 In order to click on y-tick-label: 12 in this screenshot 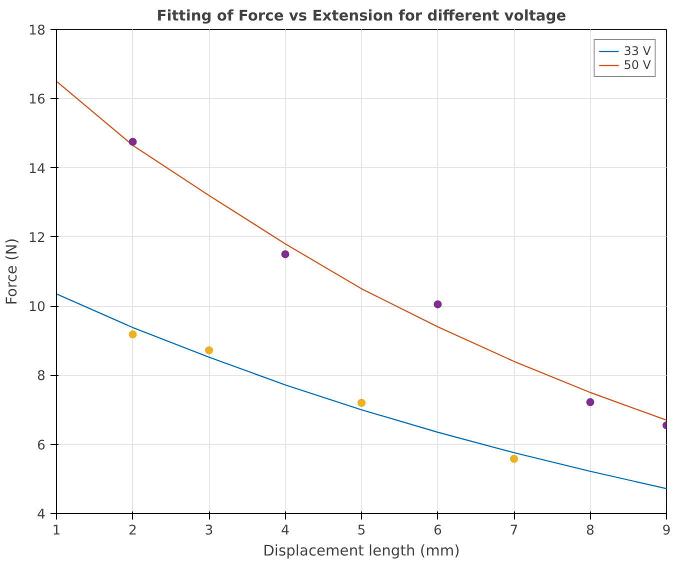, I will do `click(37, 238)`.